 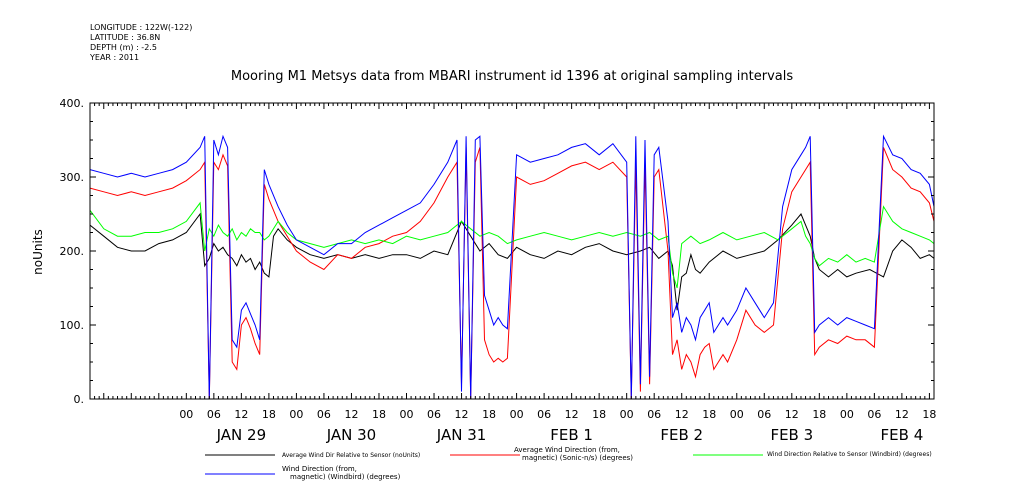 I want to click on day-label: FEB 4, so click(x=902, y=435).